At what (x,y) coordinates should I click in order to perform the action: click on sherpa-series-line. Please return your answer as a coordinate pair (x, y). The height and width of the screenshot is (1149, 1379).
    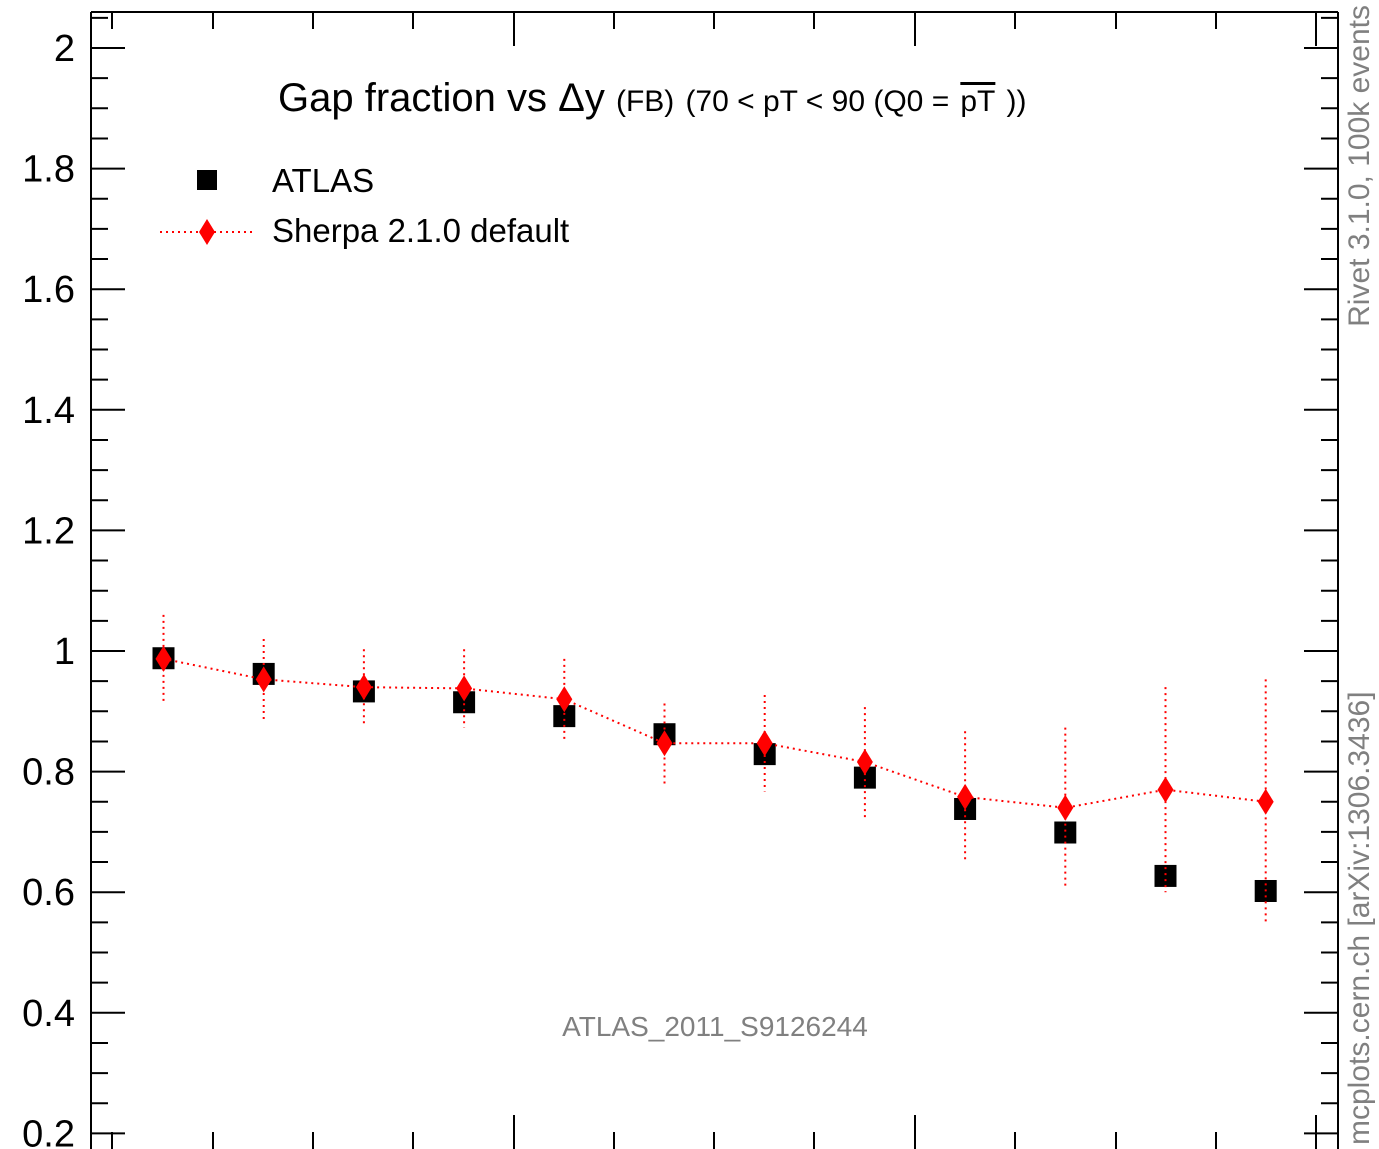
    Looking at the image, I should click on (714, 733).